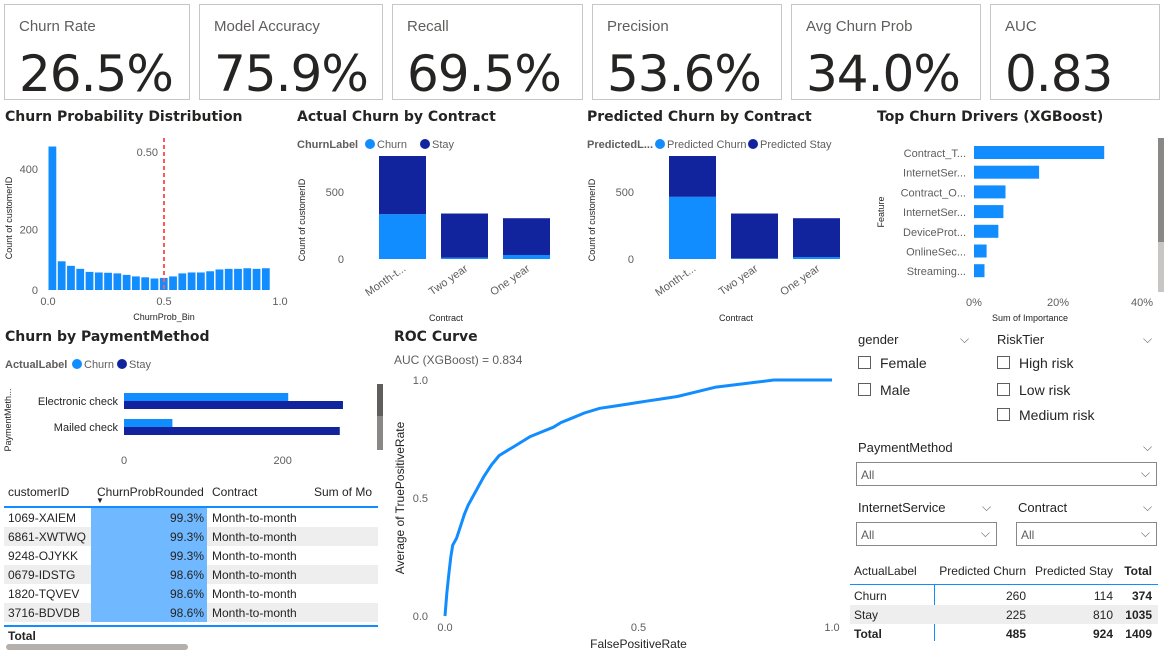 The height and width of the screenshot is (652, 1164). What do you see at coordinates (1003, 414) in the screenshot?
I see `checkbox-medium-risk` at bounding box center [1003, 414].